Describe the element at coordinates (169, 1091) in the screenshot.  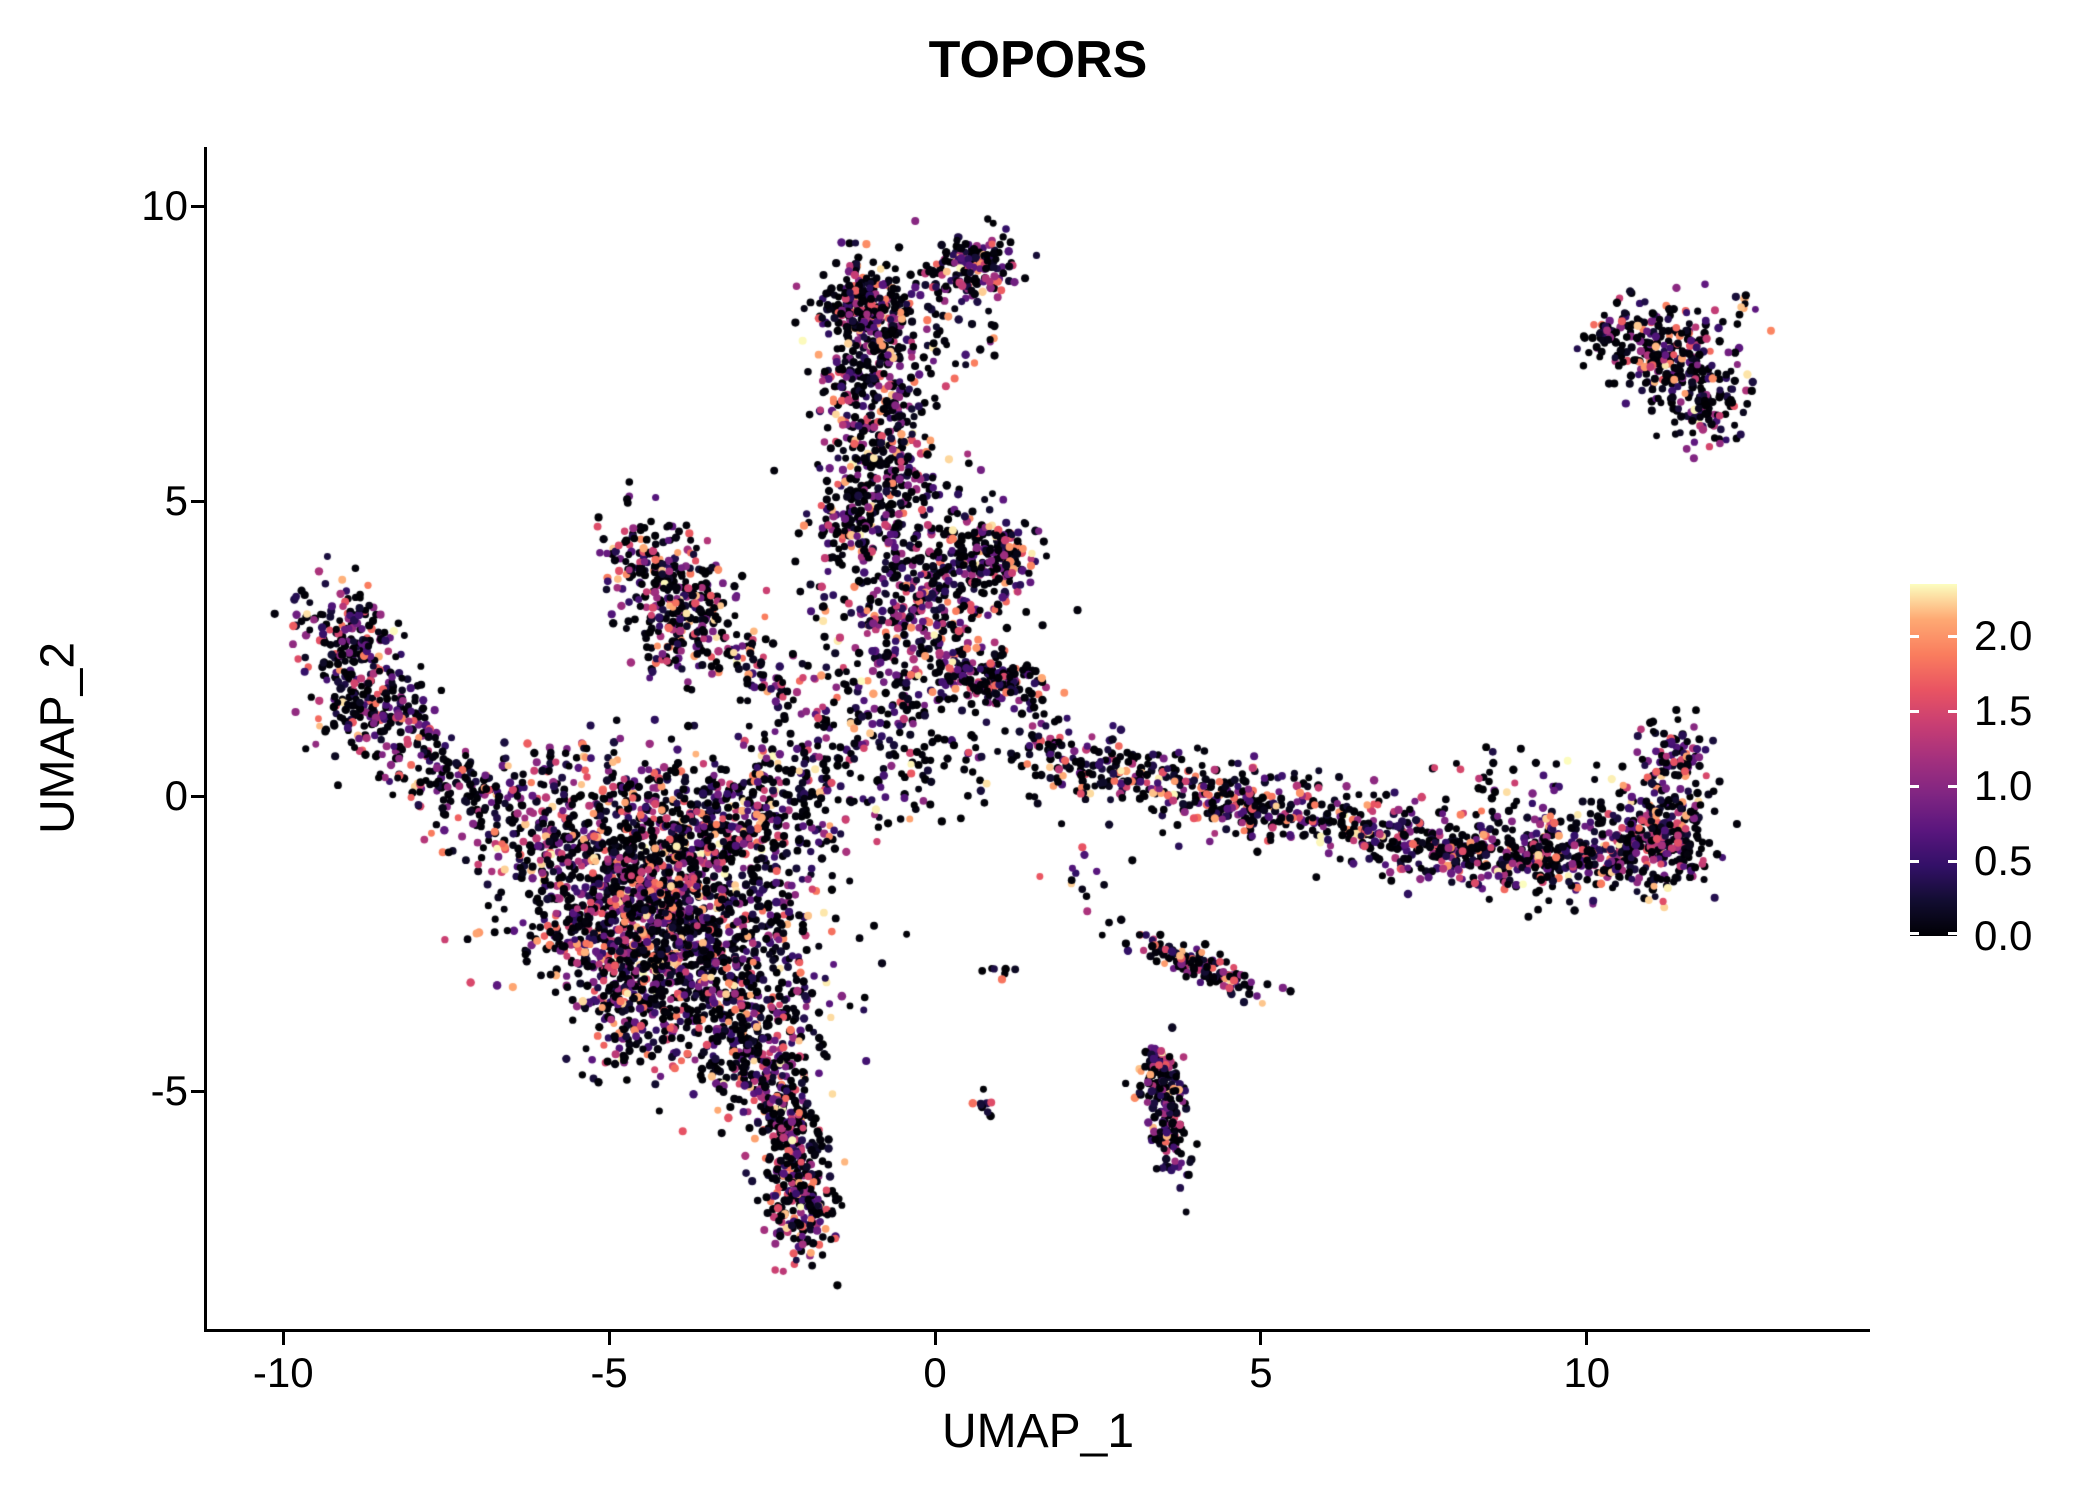
I see `y-tick-label: -5` at that location.